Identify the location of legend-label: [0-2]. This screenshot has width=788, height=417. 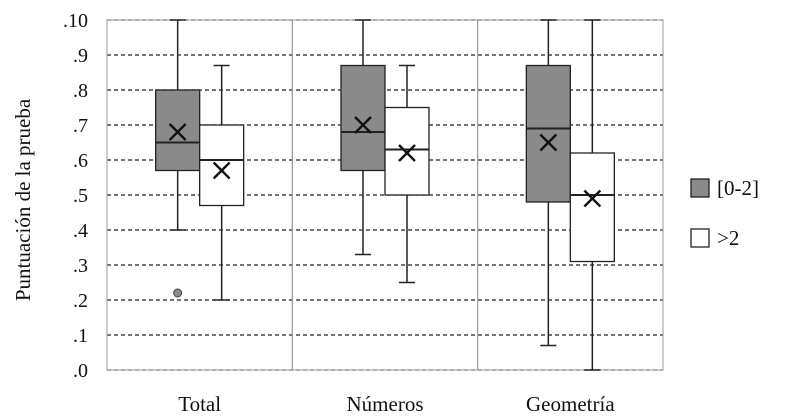
(738, 188).